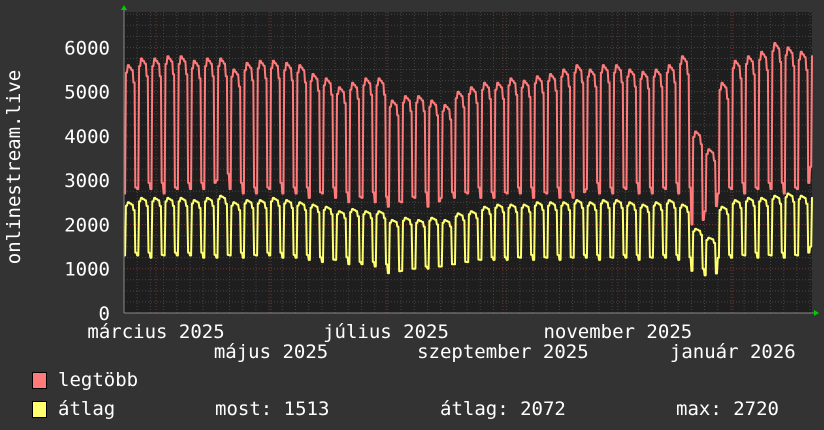  I want to click on y-axis-title: onlinestream.live, so click(14, 167).